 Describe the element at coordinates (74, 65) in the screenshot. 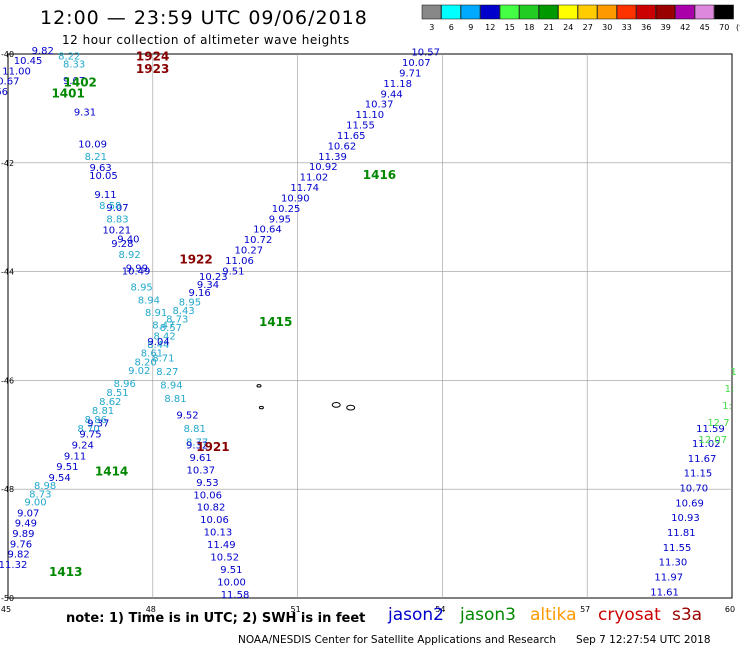

I see `wave-height-value: 8.33` at that location.